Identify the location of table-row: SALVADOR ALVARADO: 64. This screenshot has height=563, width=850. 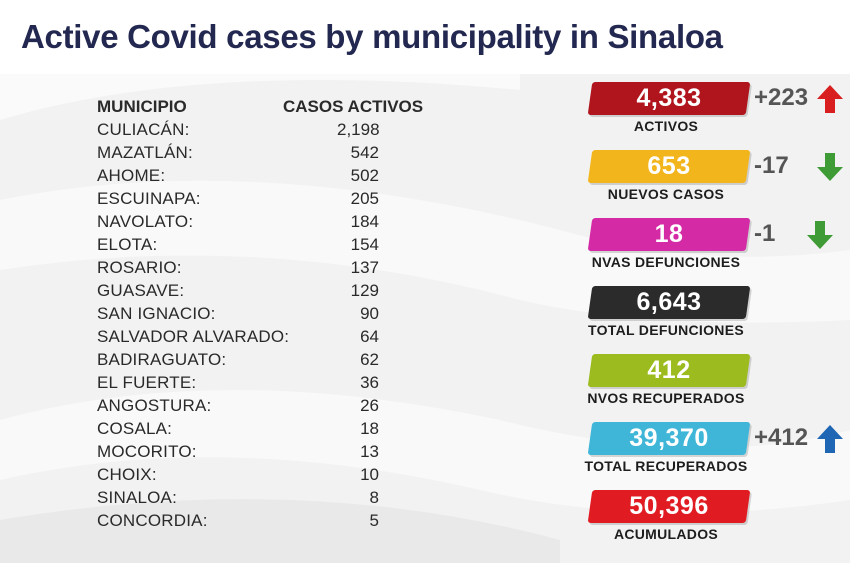
(277, 338).